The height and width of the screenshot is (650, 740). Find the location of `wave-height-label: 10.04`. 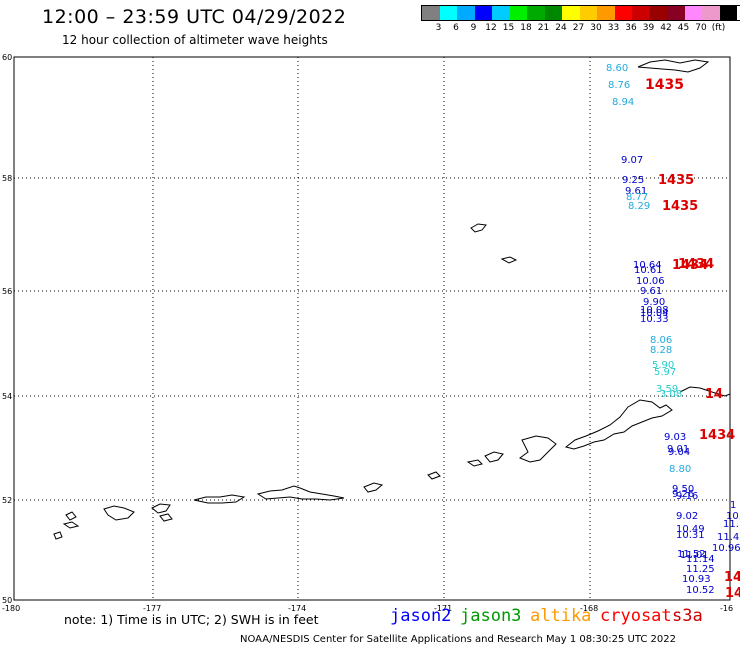

wave-height-label: 10.04 is located at coordinates (654, 313).